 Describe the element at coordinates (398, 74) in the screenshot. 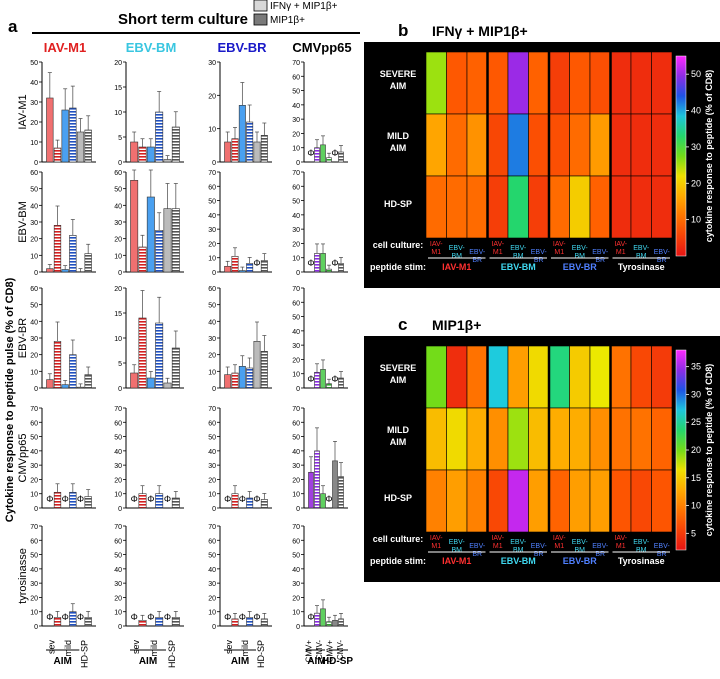

I see `heatmap-row-label: SEVERE` at that location.